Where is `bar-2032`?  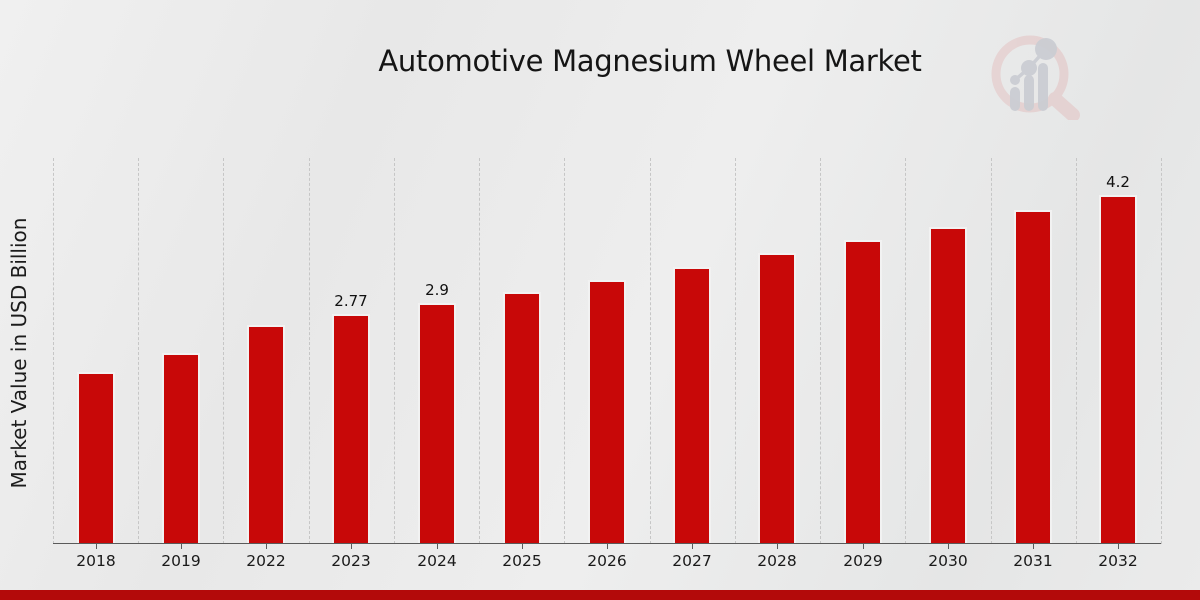
bar-2032 is located at coordinates (1118, 369).